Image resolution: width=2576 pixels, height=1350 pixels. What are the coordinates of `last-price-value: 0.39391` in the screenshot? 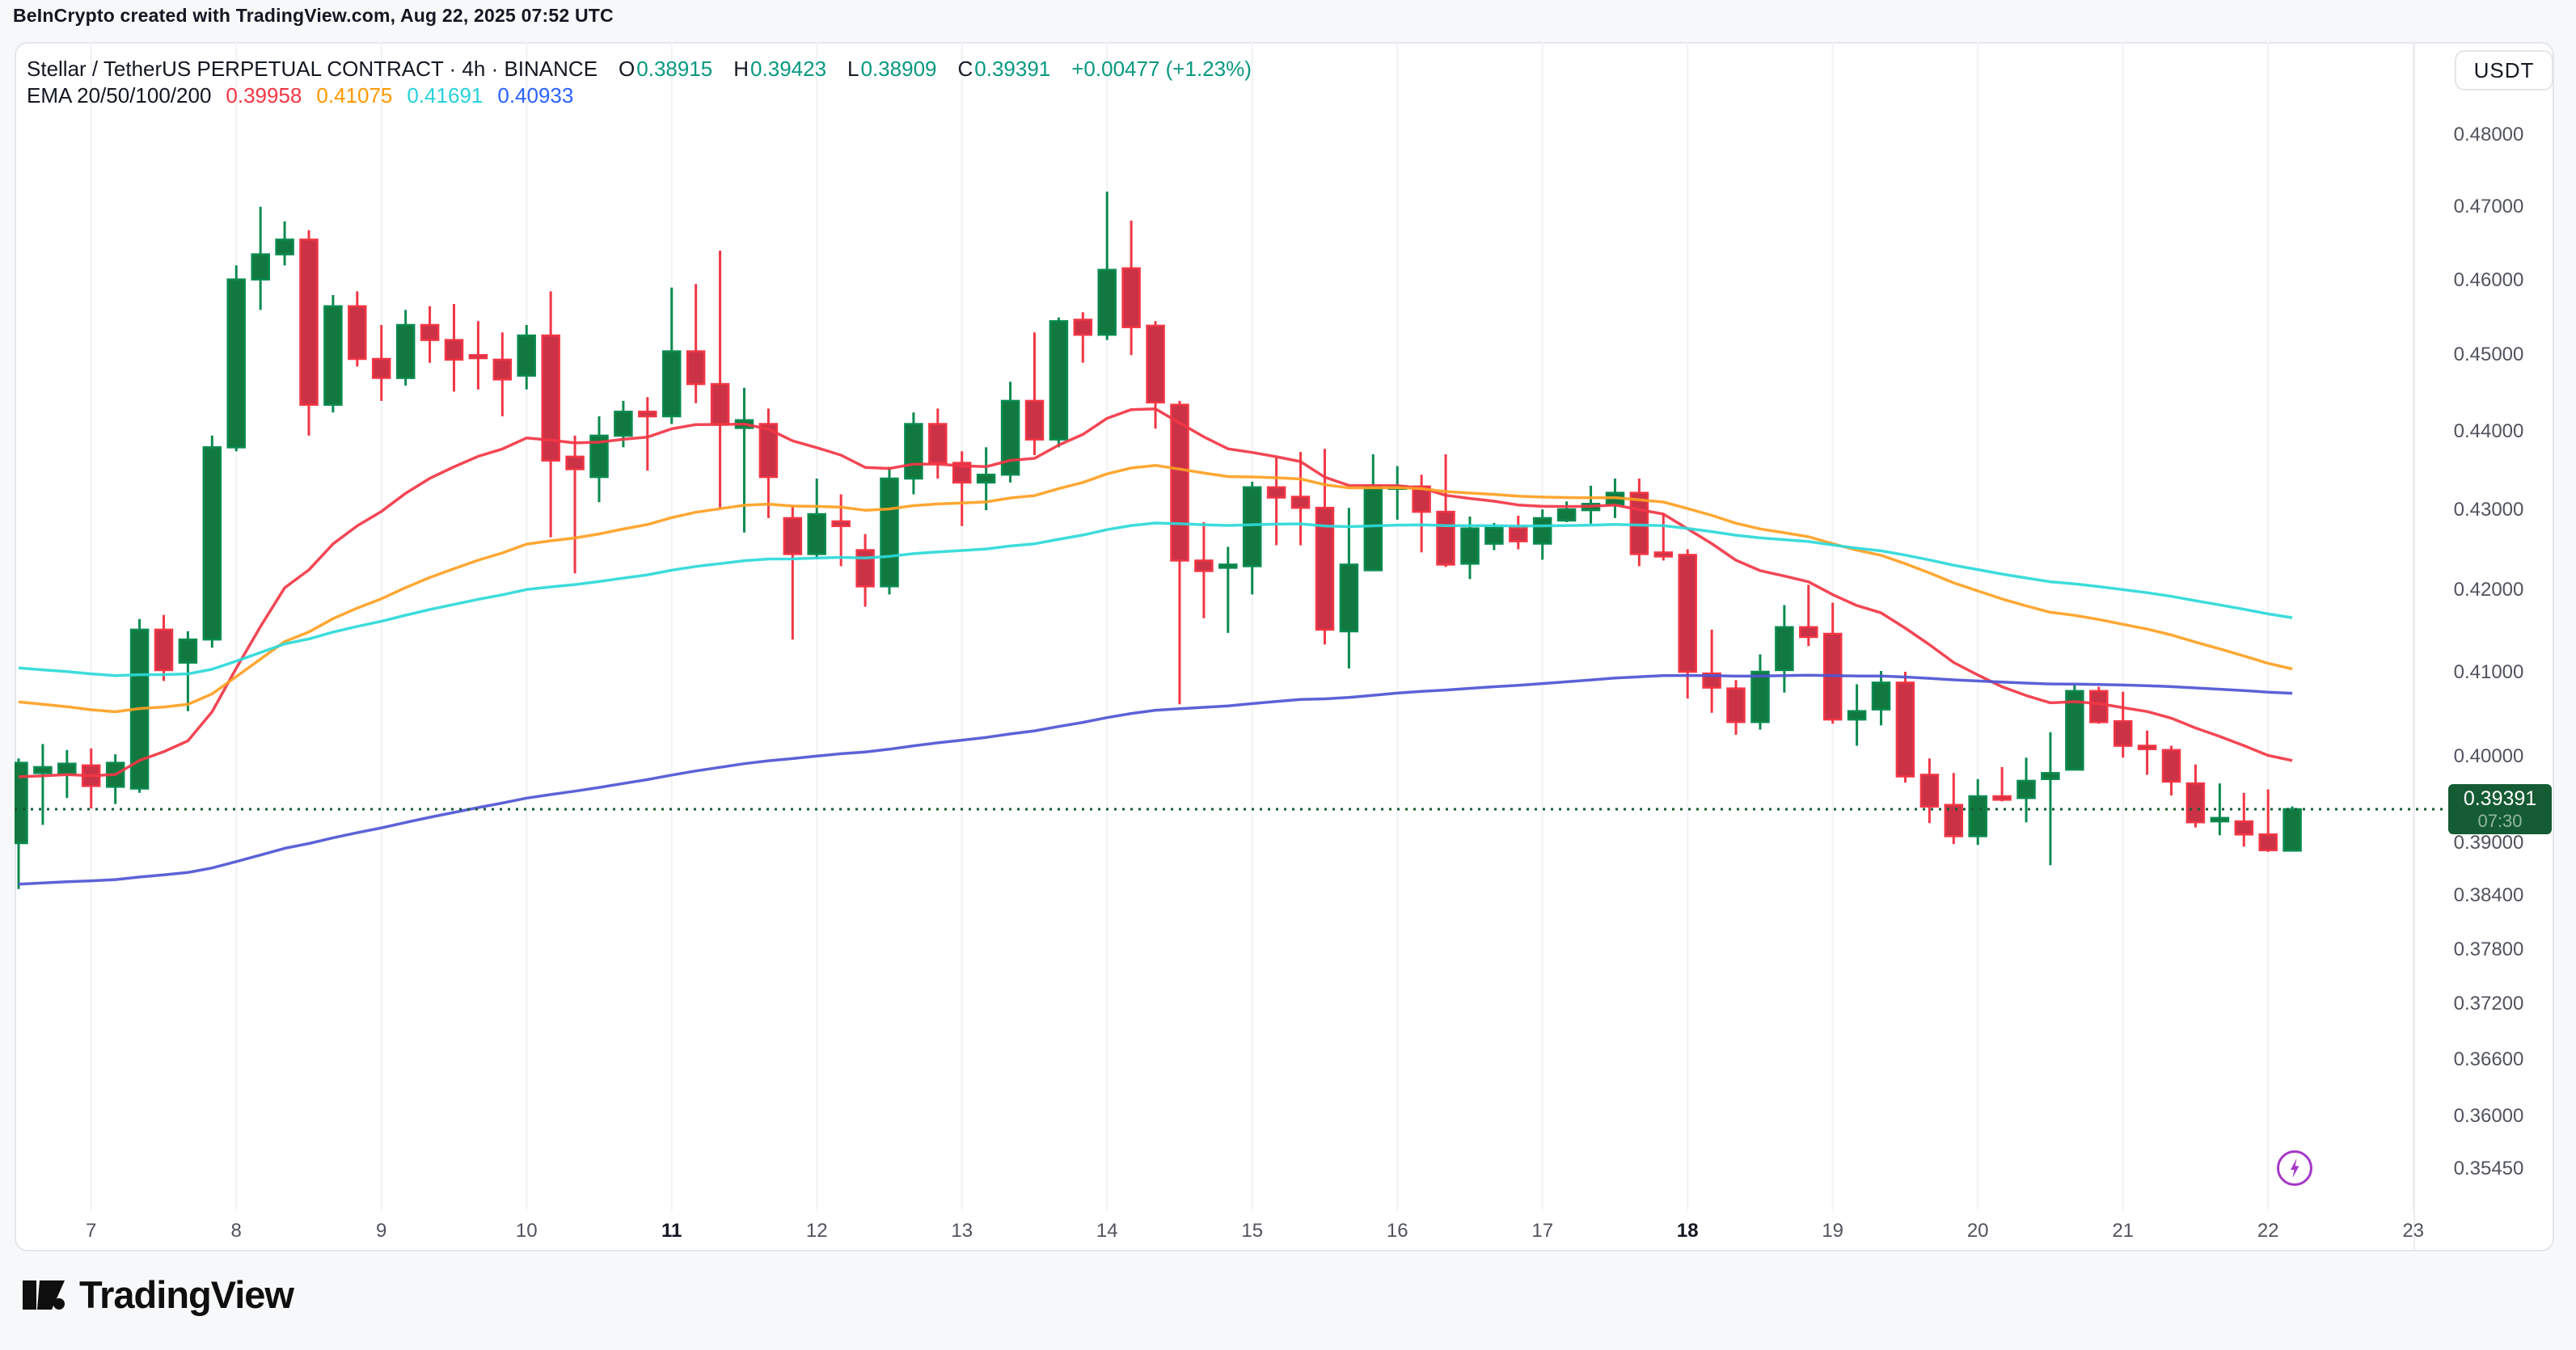 It's located at (2500, 798).